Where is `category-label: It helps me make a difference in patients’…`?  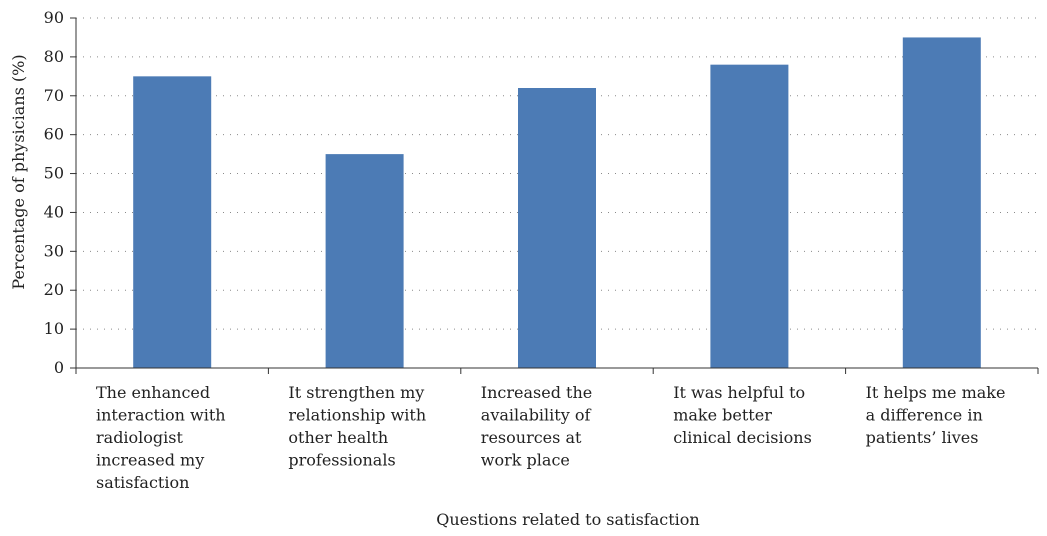
category-label: It helps me make a difference in patients’… is located at coordinates (936, 415).